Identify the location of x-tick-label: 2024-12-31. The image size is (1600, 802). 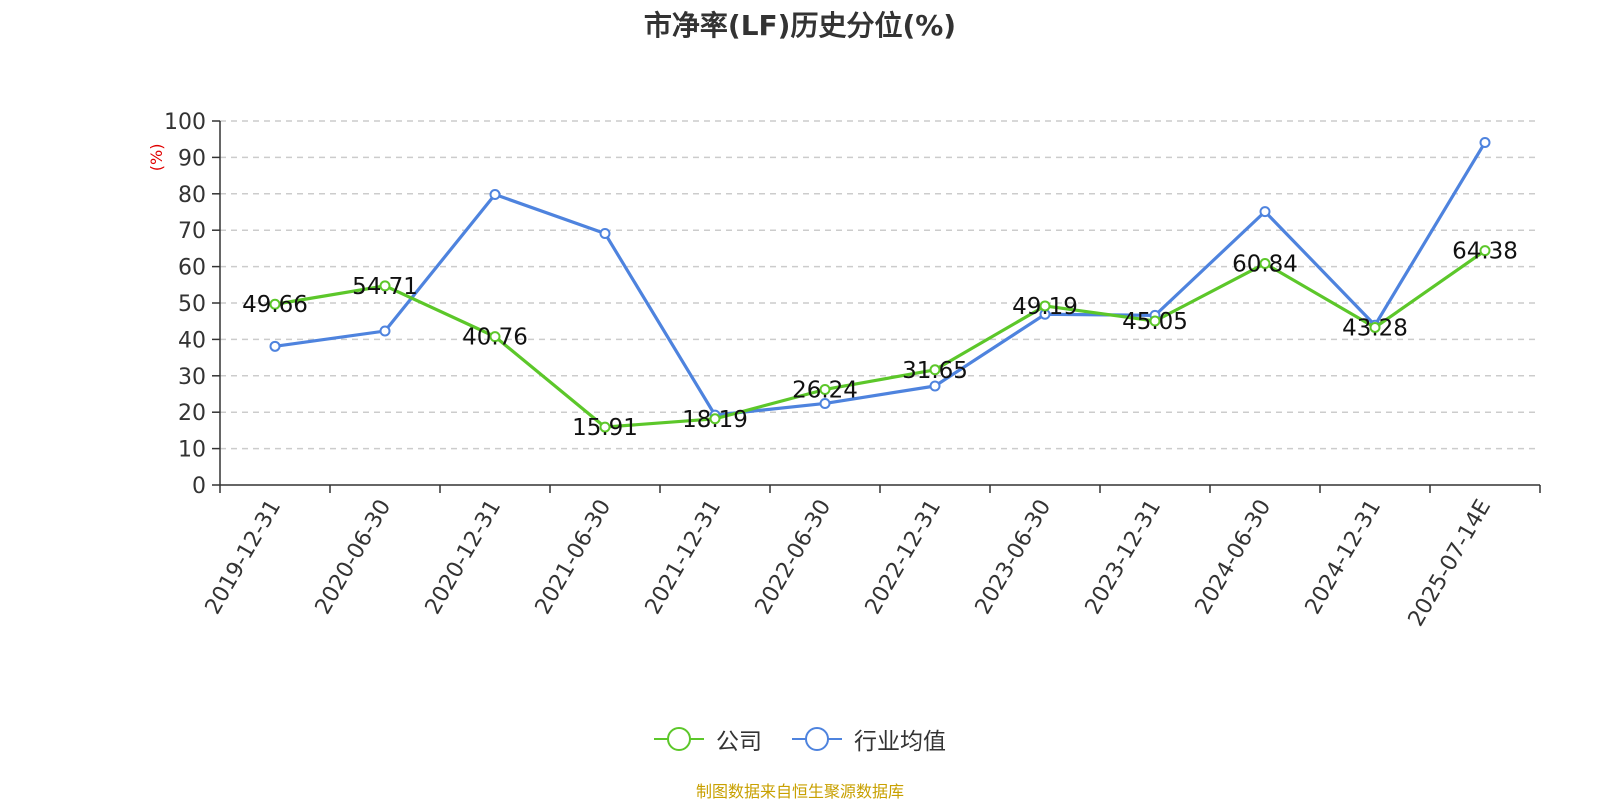
(1344, 557).